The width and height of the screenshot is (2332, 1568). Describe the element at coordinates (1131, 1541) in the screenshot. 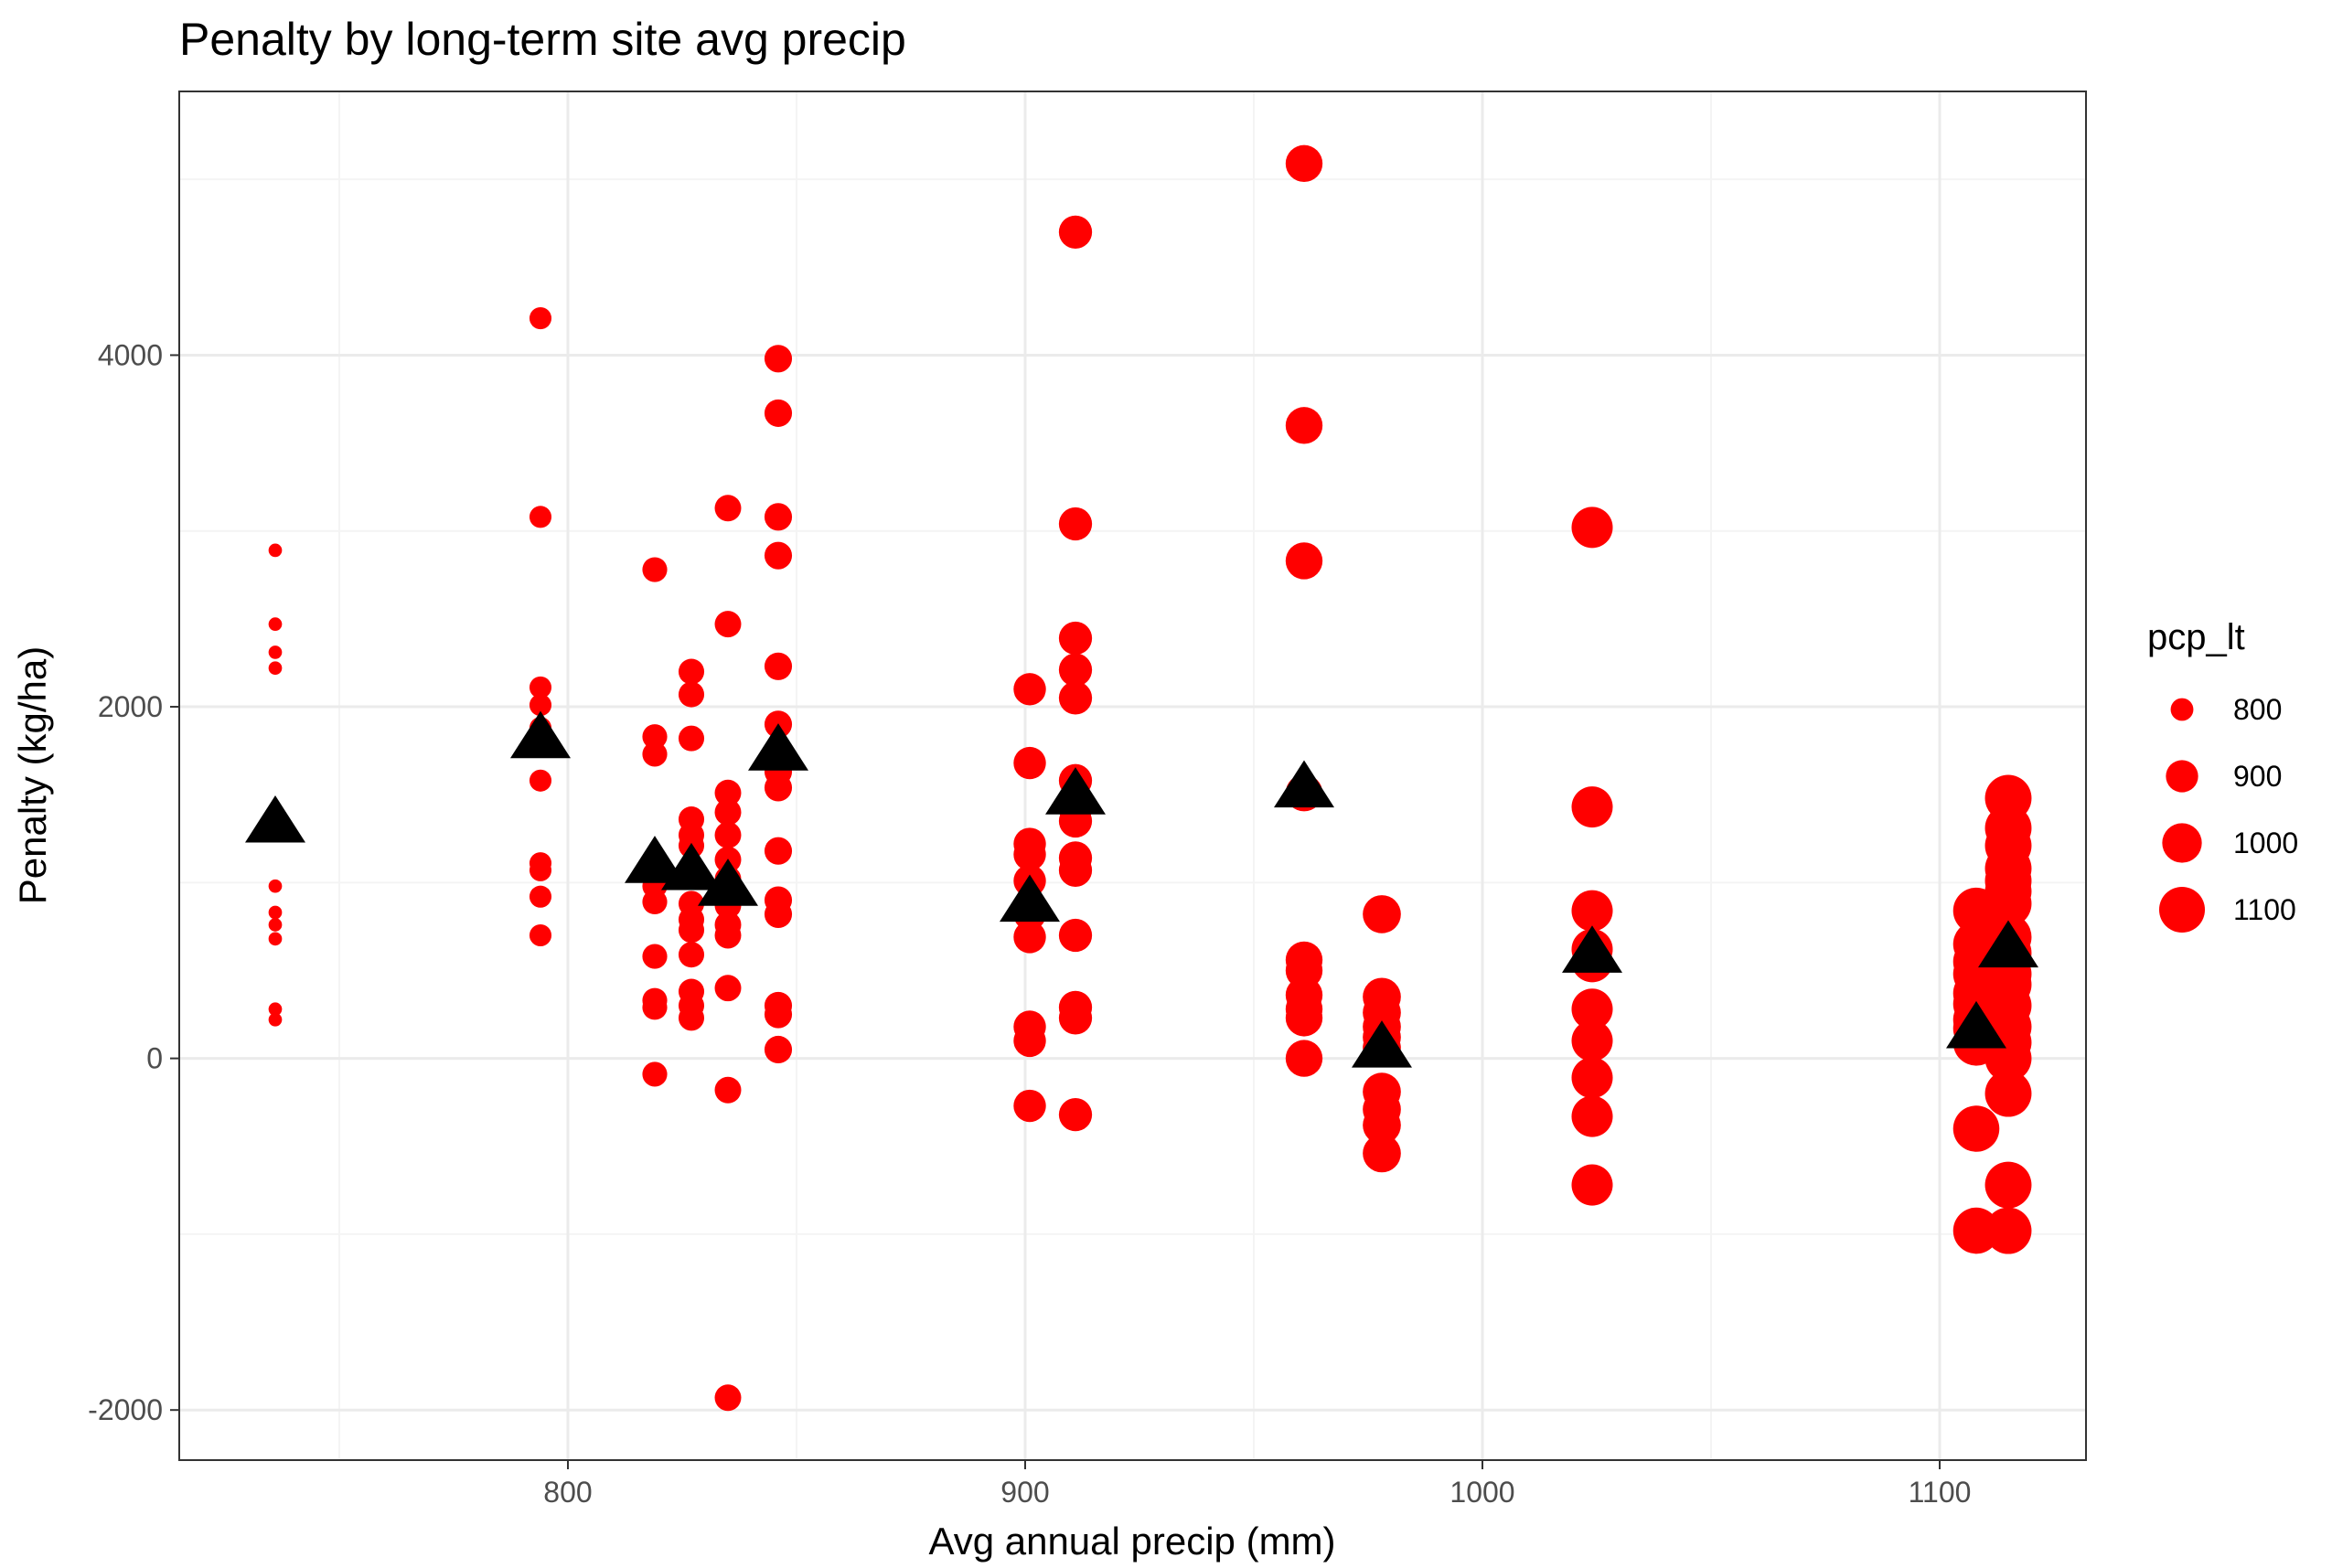

I see `x-axis-title: Avg annual precip (mm)` at that location.